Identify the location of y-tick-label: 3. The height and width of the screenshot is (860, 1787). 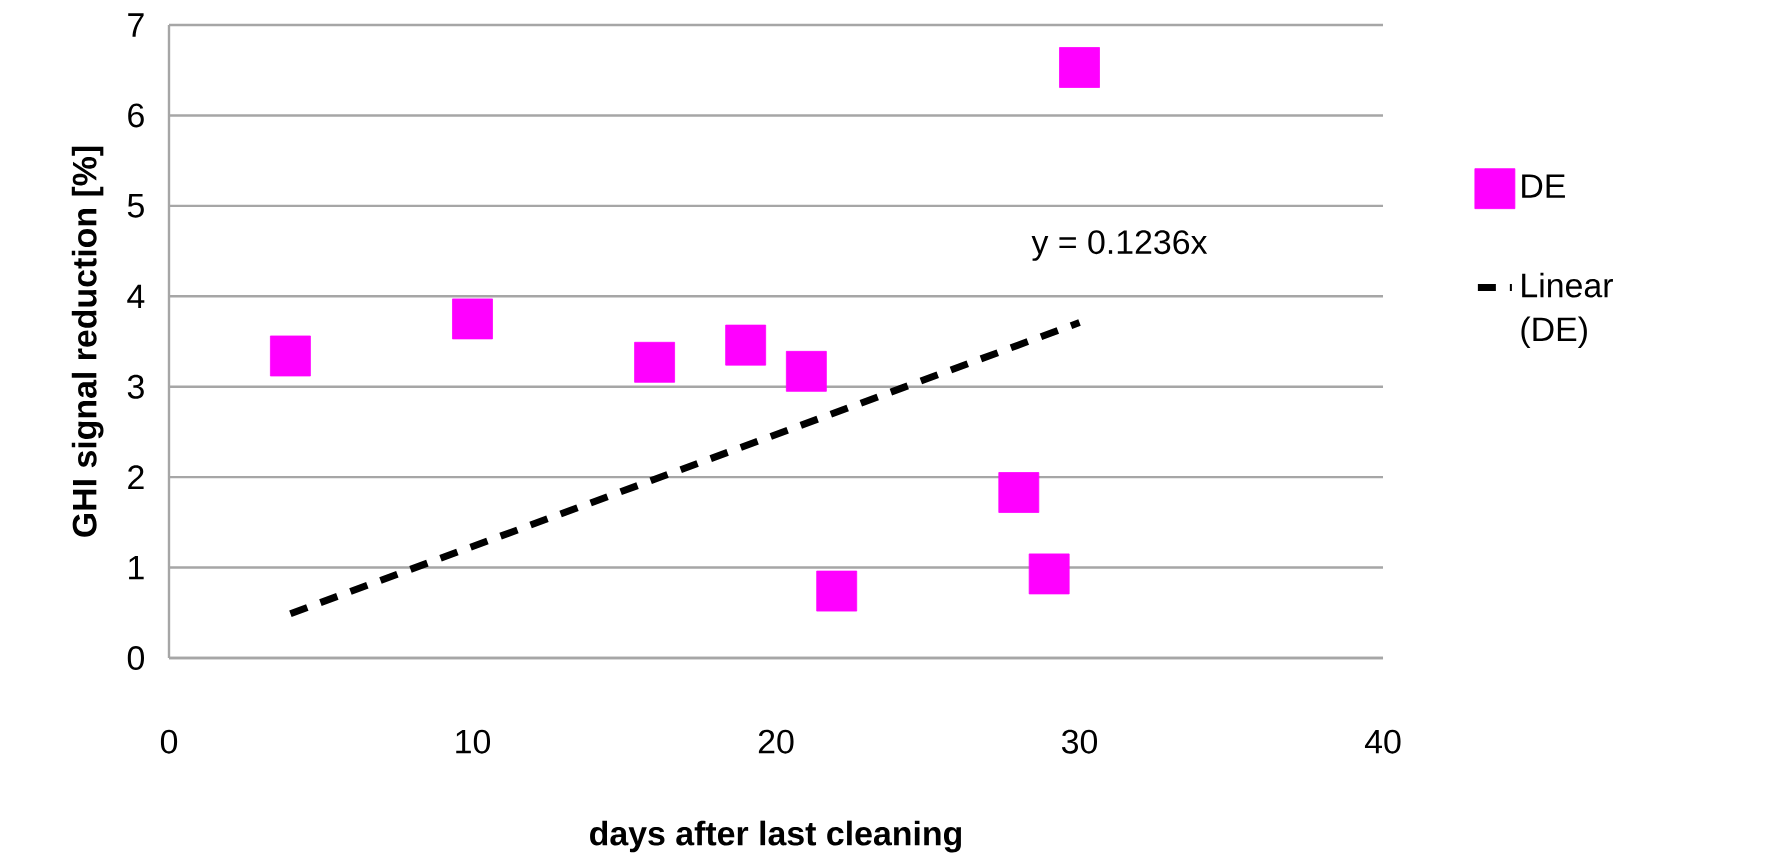
(135, 386).